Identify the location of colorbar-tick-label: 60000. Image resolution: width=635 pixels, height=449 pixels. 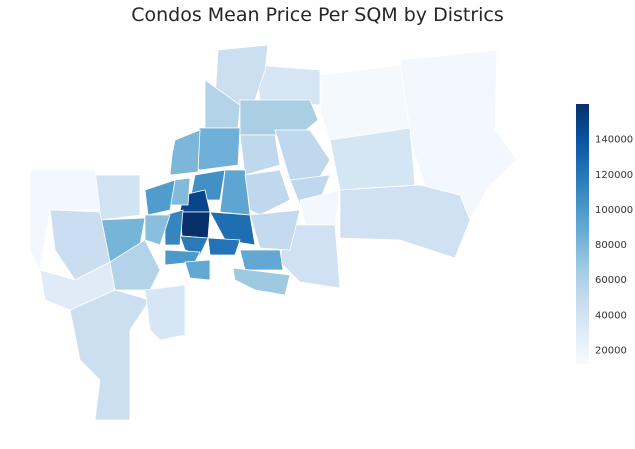
(611, 280).